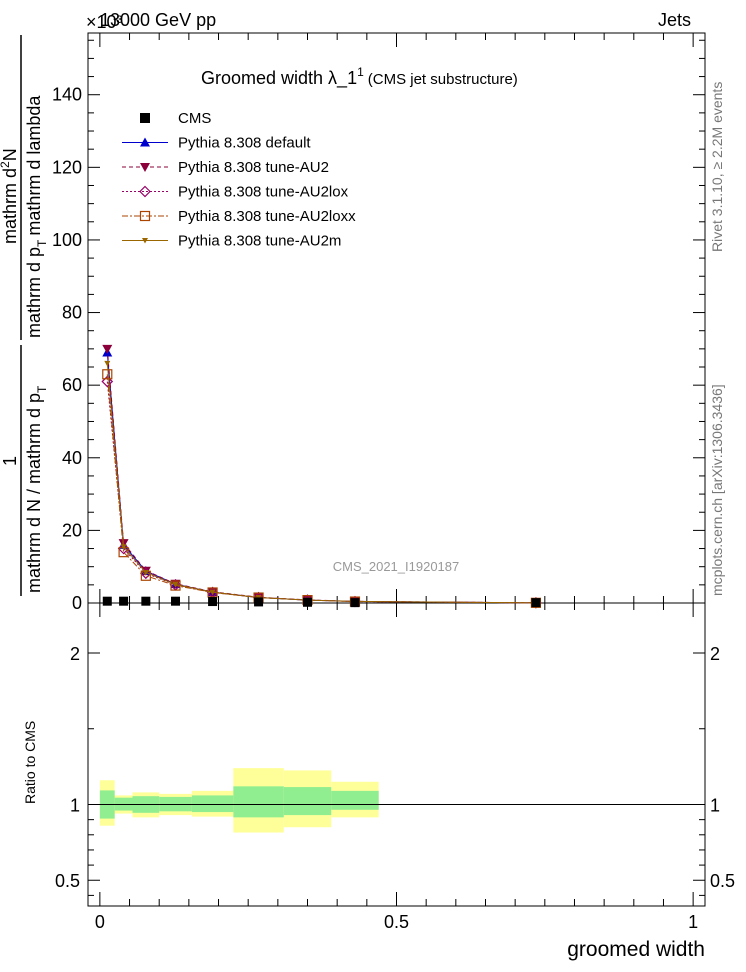 Image resolution: width=746 pixels, height=972 pixels. Describe the element at coordinates (67, 881) in the screenshot. I see `ratio-tick-label-left: 0.5` at that location.